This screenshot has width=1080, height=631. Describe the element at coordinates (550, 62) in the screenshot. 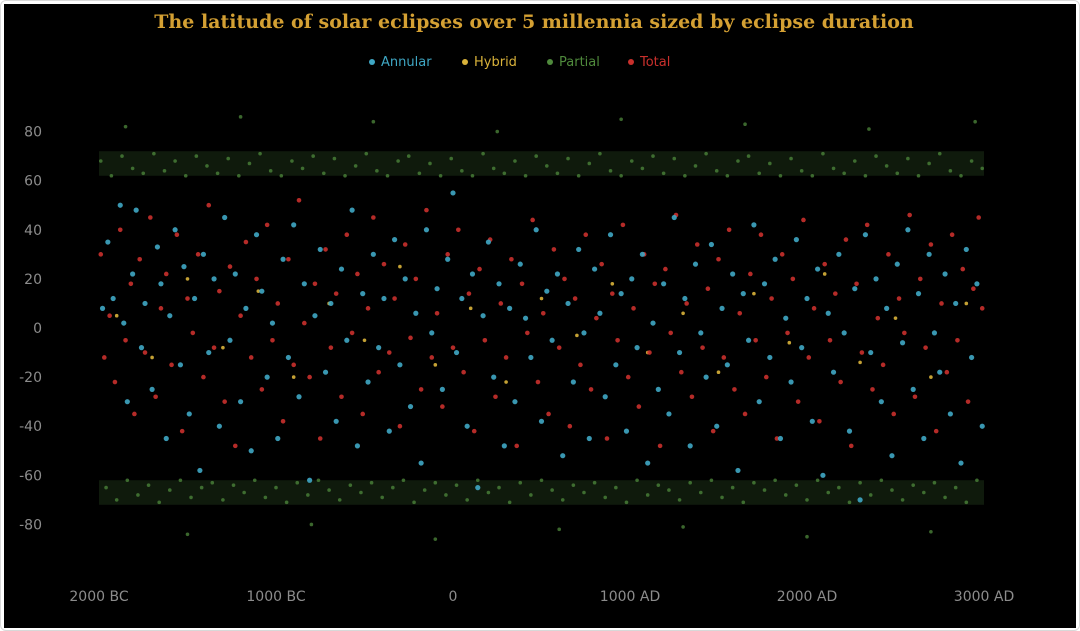

I see `legend-marker-partial` at that location.